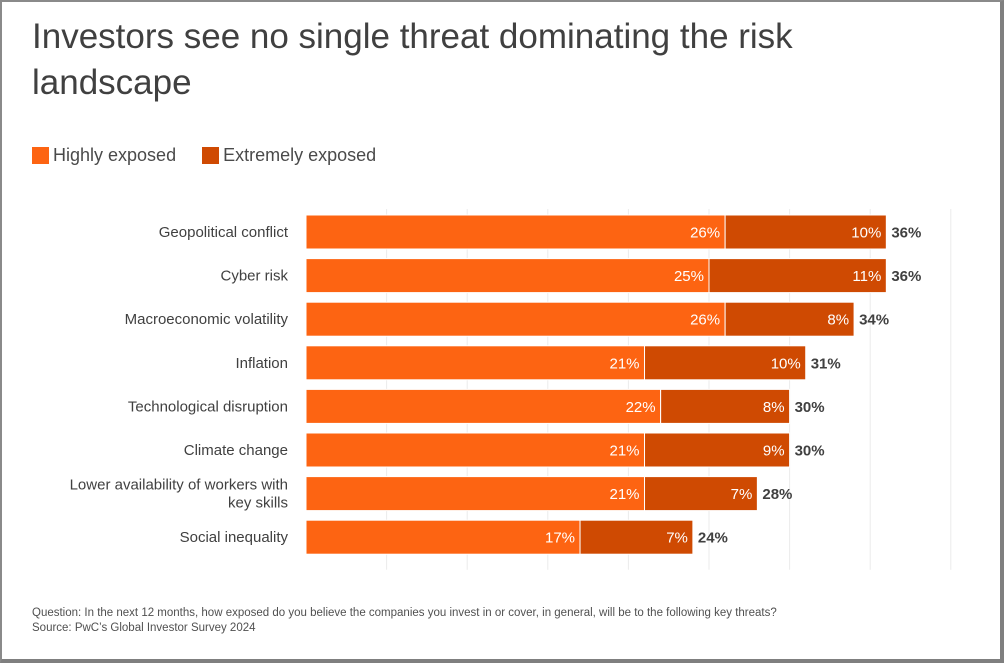 The image size is (1004, 663). I want to click on category-label: Cyber risk, so click(254, 276).